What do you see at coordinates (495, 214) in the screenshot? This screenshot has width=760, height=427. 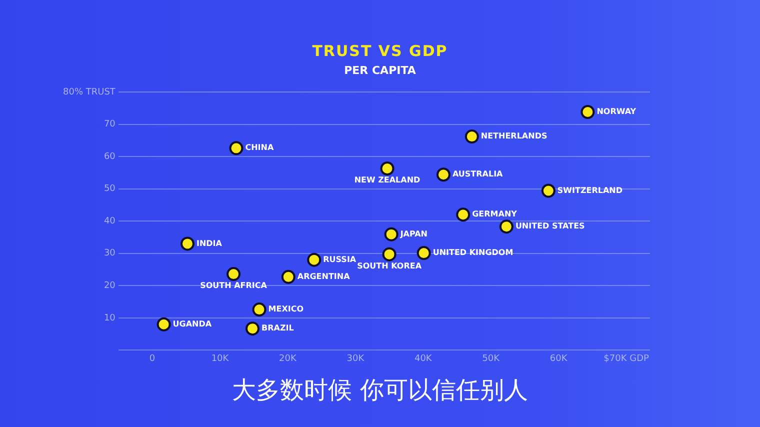 I see `series-label: GERMANY` at bounding box center [495, 214].